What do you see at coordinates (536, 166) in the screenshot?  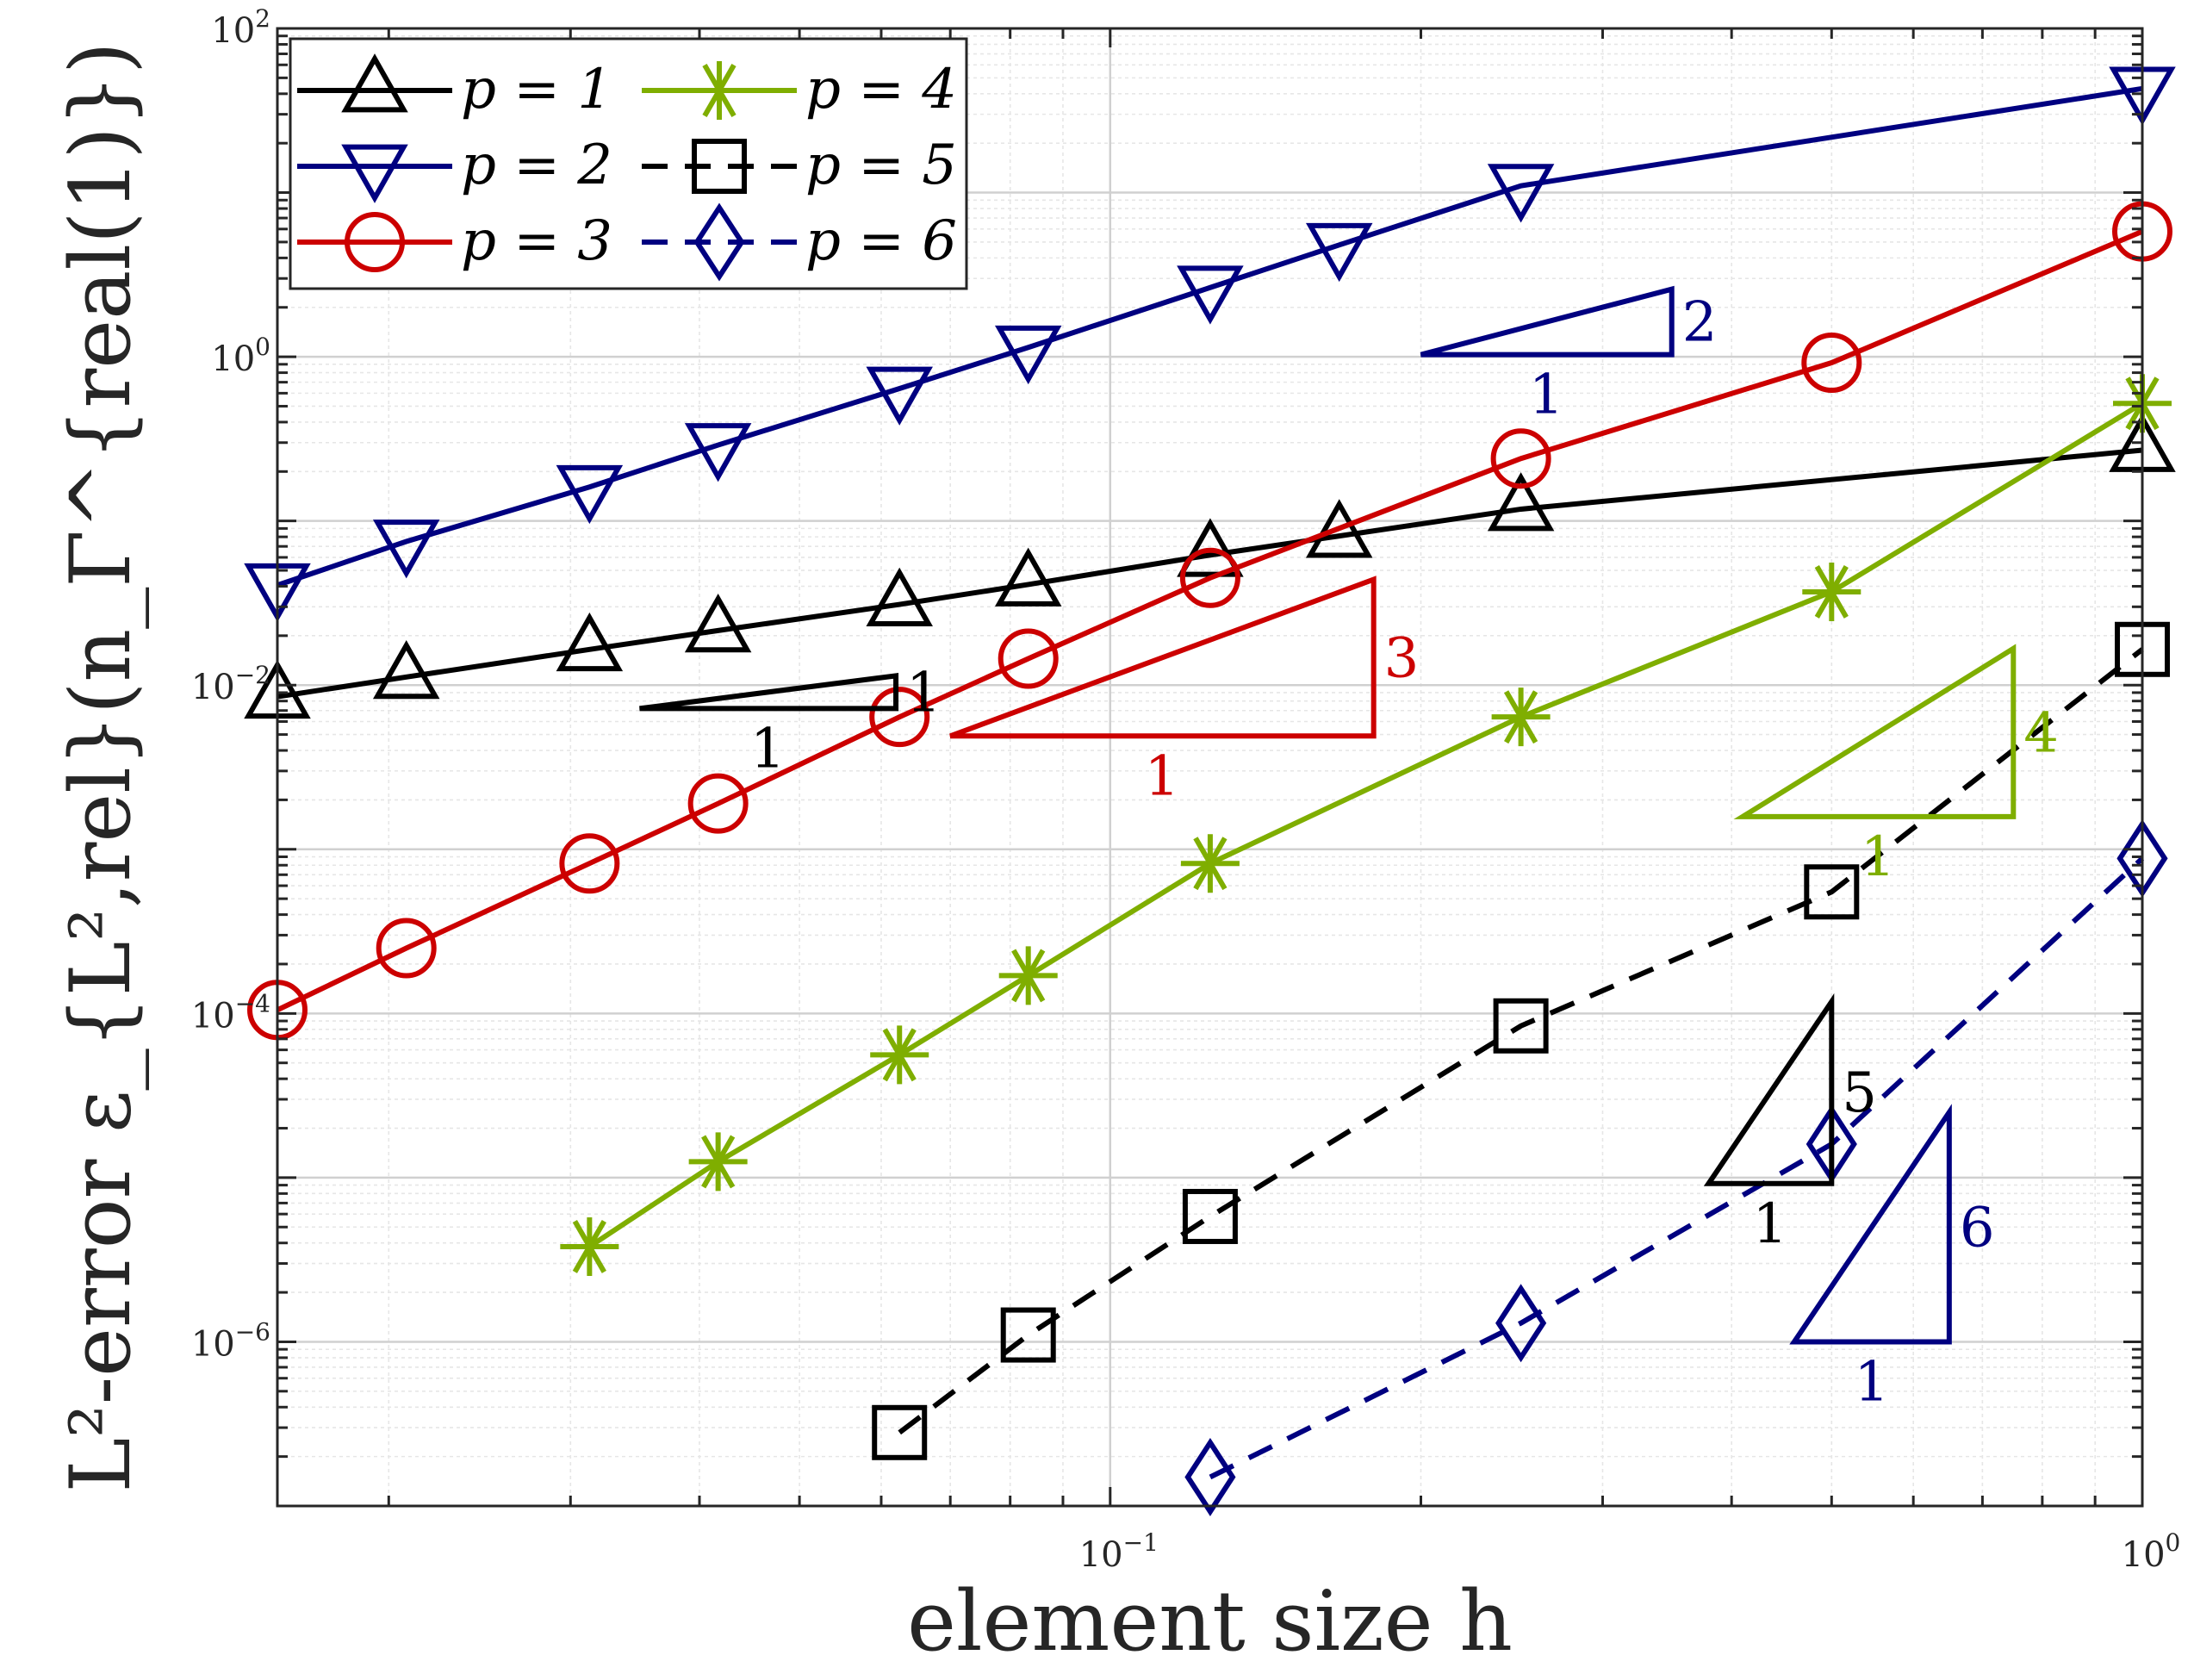 I see `legend-label: p = 2` at bounding box center [536, 166].